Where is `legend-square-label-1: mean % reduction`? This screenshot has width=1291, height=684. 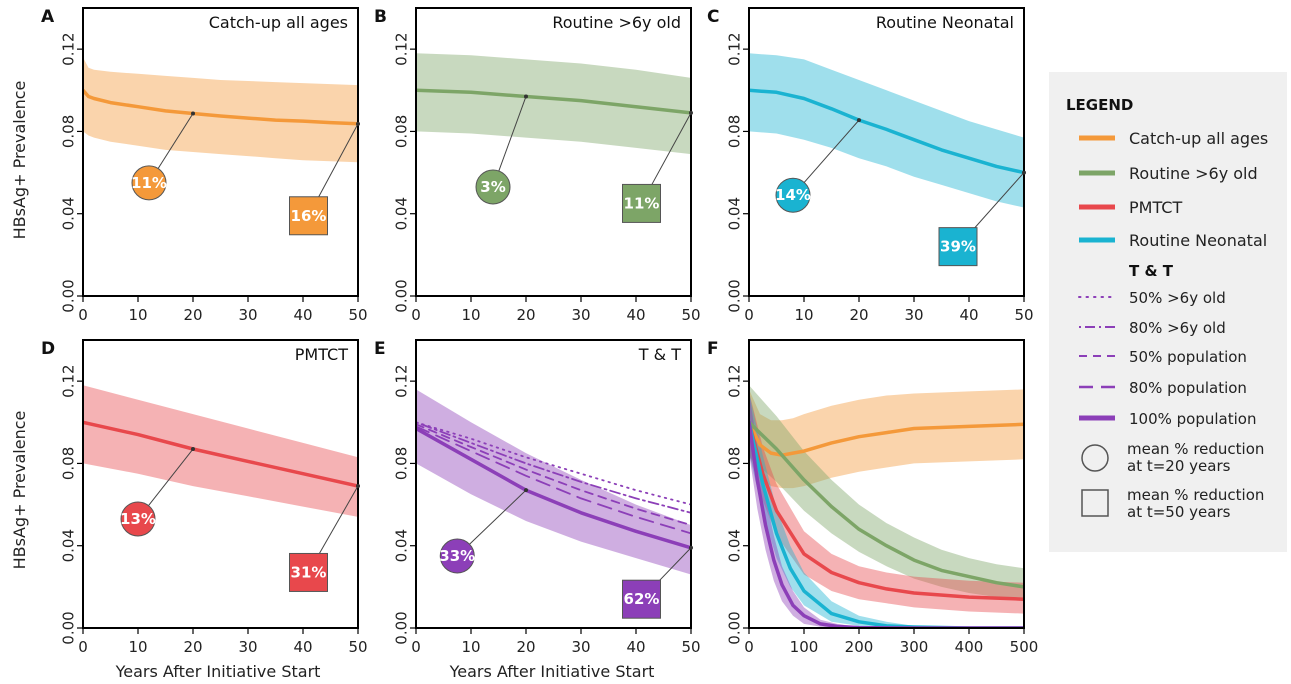 legend-square-label-1: mean % reduction is located at coordinates (1195, 495).